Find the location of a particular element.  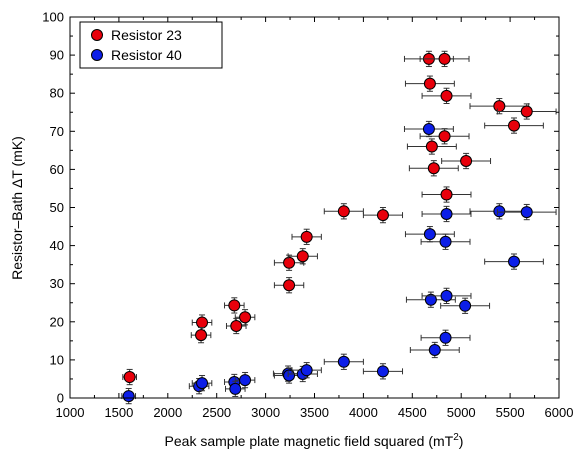

y-tick-label: 0 is located at coordinates (60, 398).